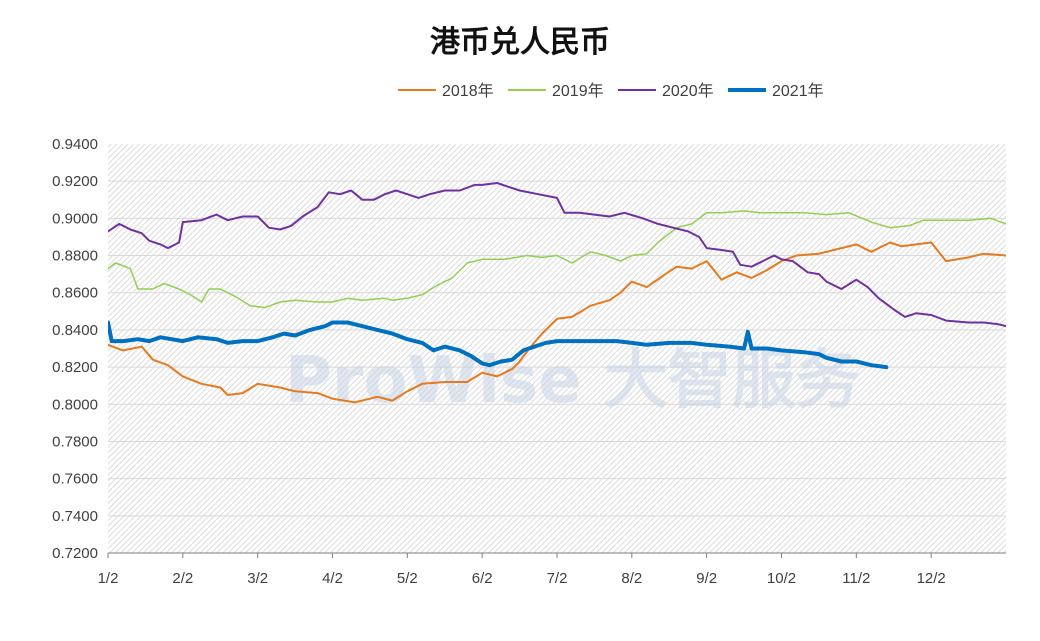 Image resolution: width=1040 pixels, height=641 pixels. Describe the element at coordinates (75, 441) in the screenshot. I see `y-tick-label: 0.7800` at that location.